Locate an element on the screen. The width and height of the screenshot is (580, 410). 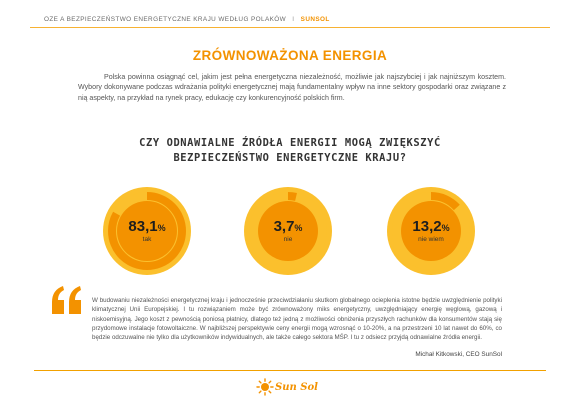
sun-icon is located at coordinates (265, 387).